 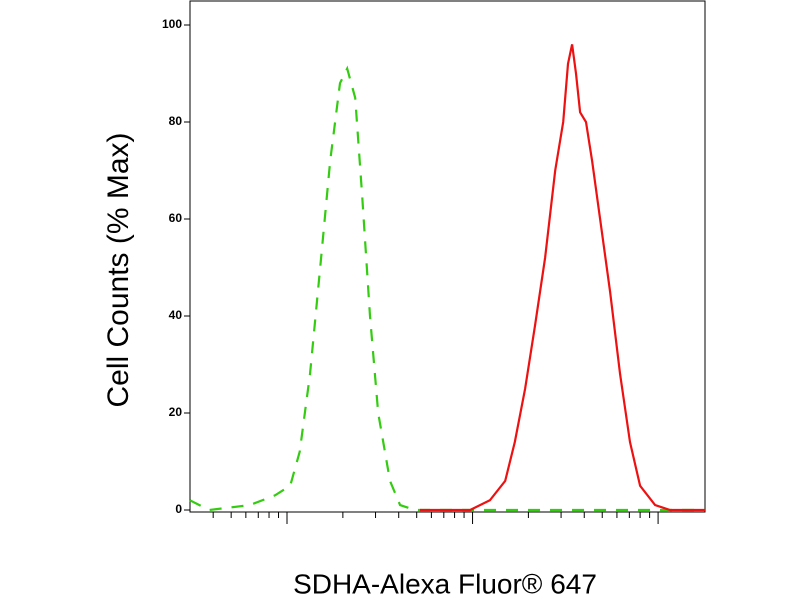 What do you see at coordinates (178, 509) in the screenshot?
I see `y-tick-label: 0` at bounding box center [178, 509].